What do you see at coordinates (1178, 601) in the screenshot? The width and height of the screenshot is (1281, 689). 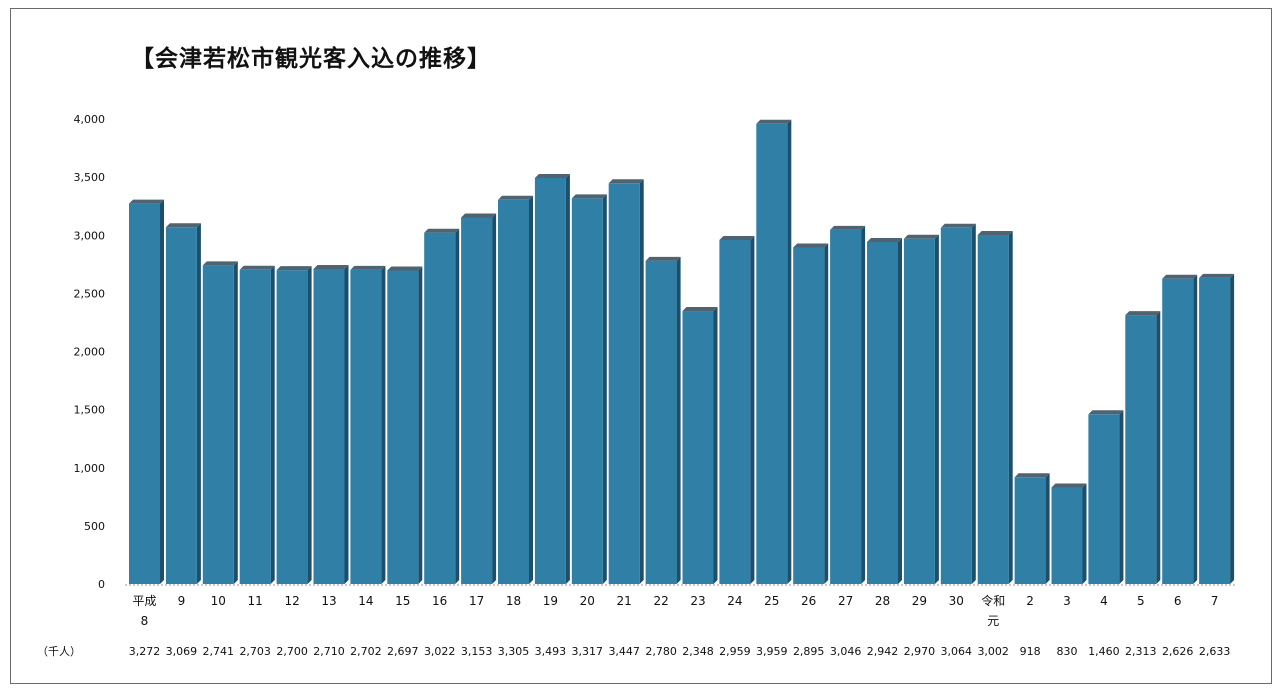 I see `x-tick-label: 6` at bounding box center [1178, 601].